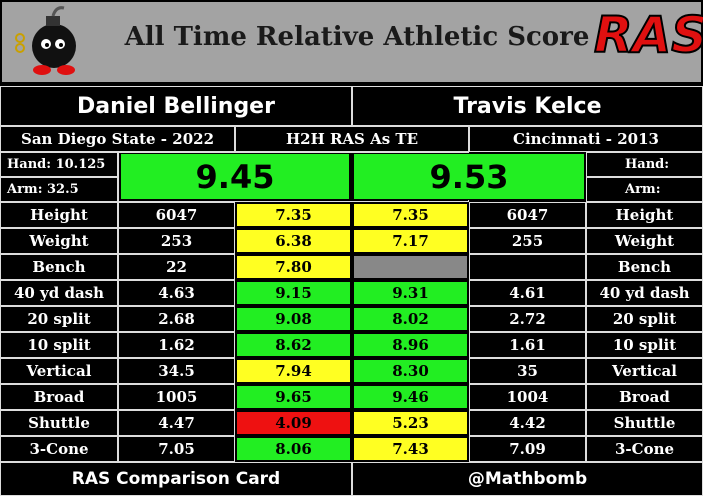 The height and width of the screenshot is (496, 703). I want to click on metric-score: 7.94, so click(293, 371).